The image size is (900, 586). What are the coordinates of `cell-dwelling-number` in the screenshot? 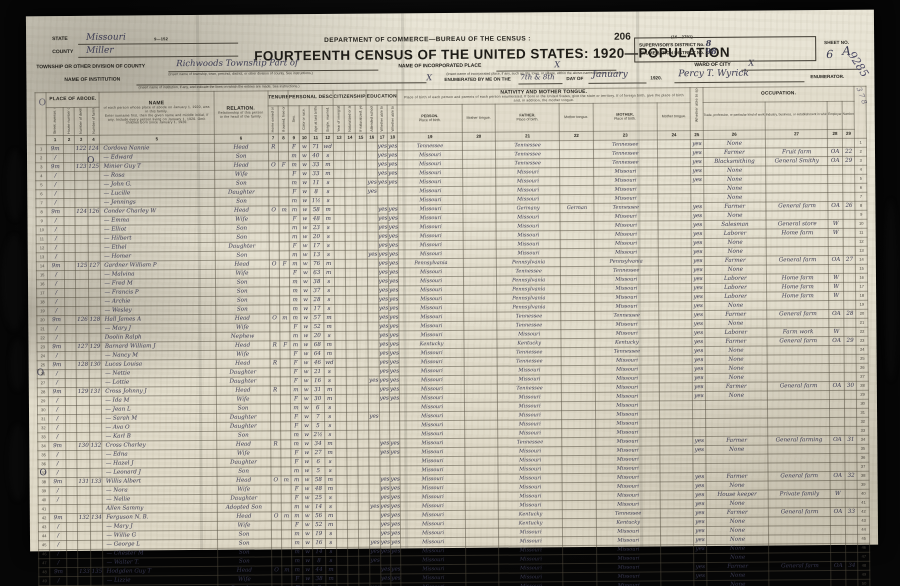 It's located at (82, 310).